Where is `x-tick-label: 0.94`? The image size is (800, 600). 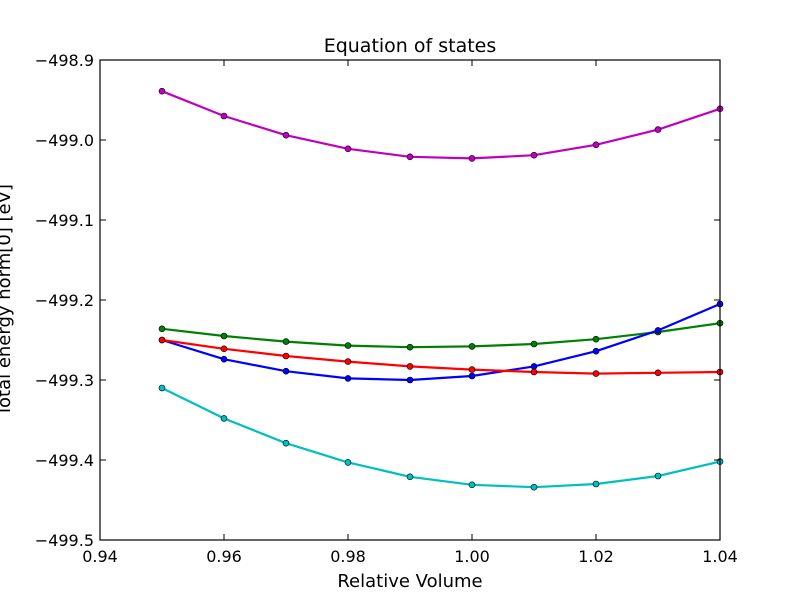 x-tick-label: 0.94 is located at coordinates (100, 556).